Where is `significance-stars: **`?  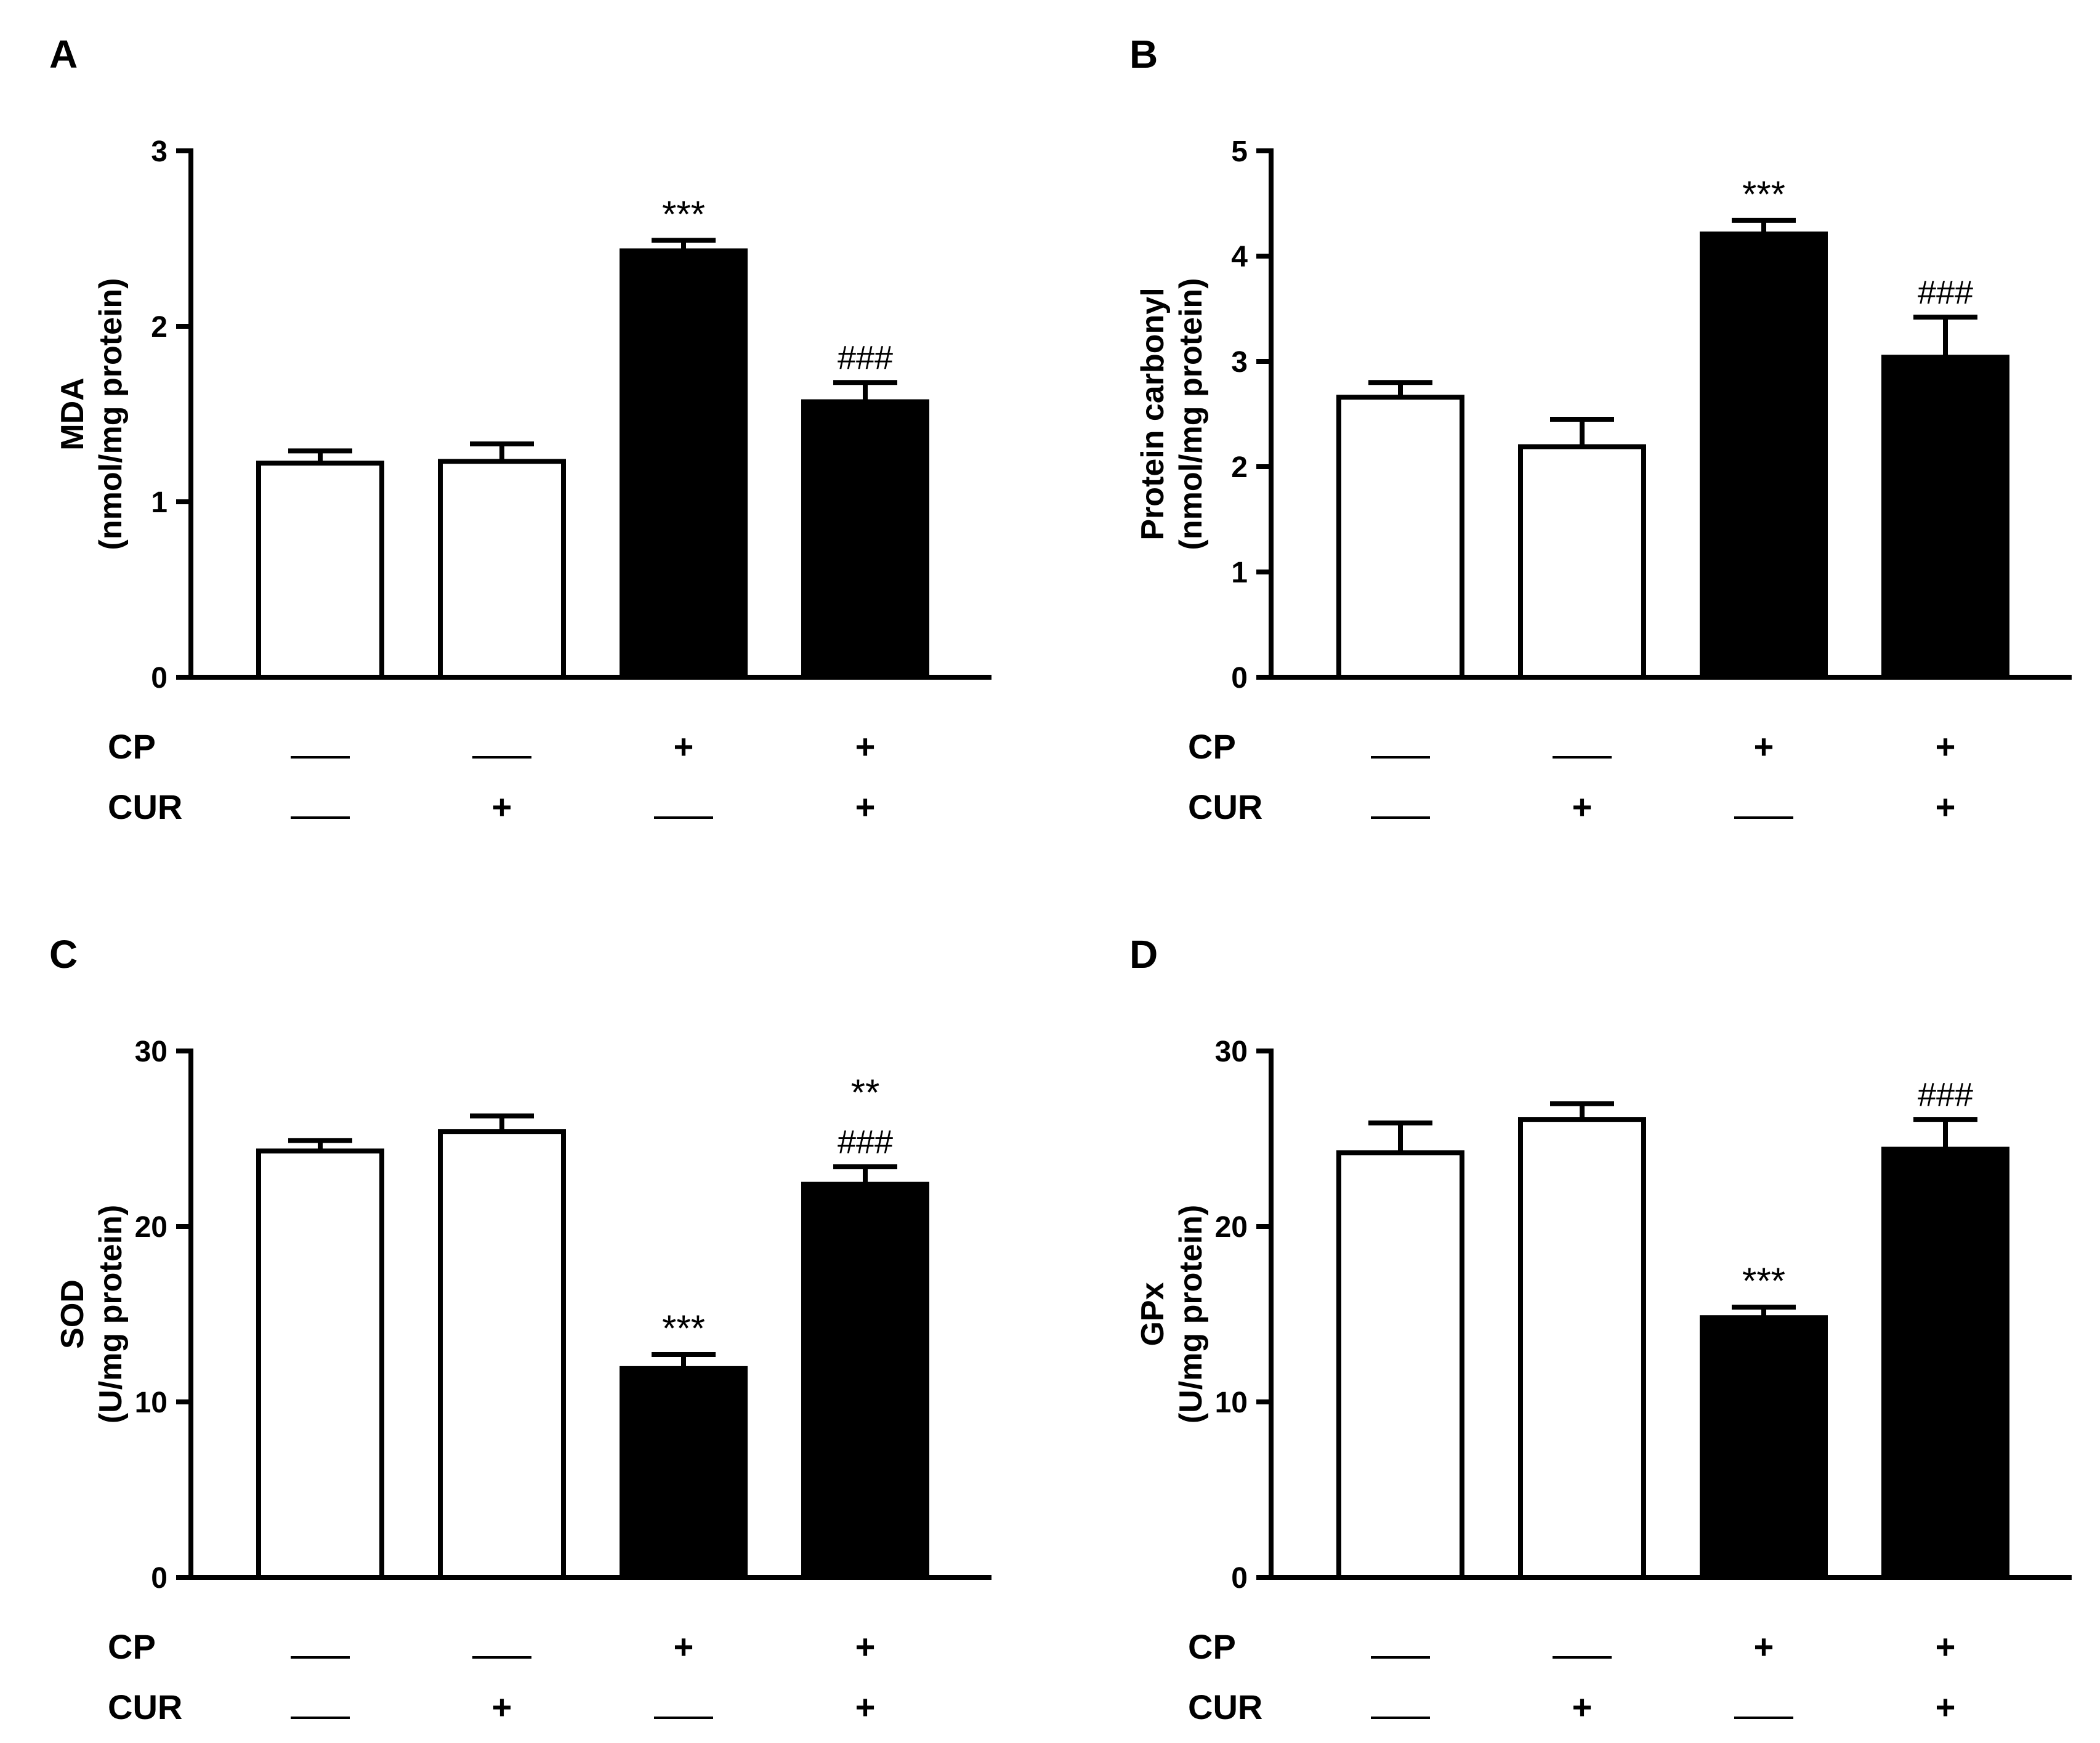
significance-stars: ** is located at coordinates (865, 1093).